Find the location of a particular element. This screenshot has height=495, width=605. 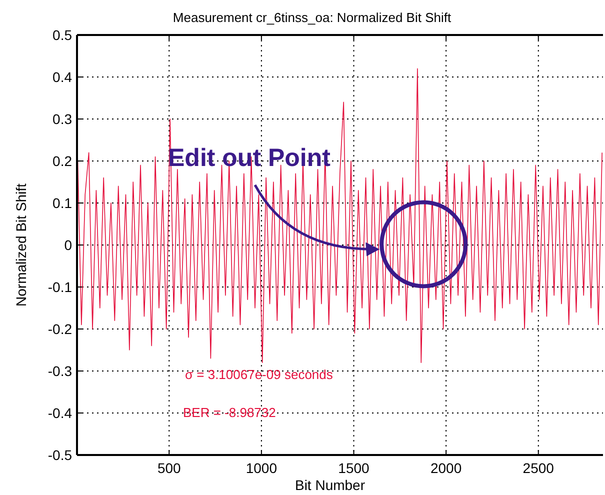

x-tick-label: 2000 is located at coordinates (446, 468).